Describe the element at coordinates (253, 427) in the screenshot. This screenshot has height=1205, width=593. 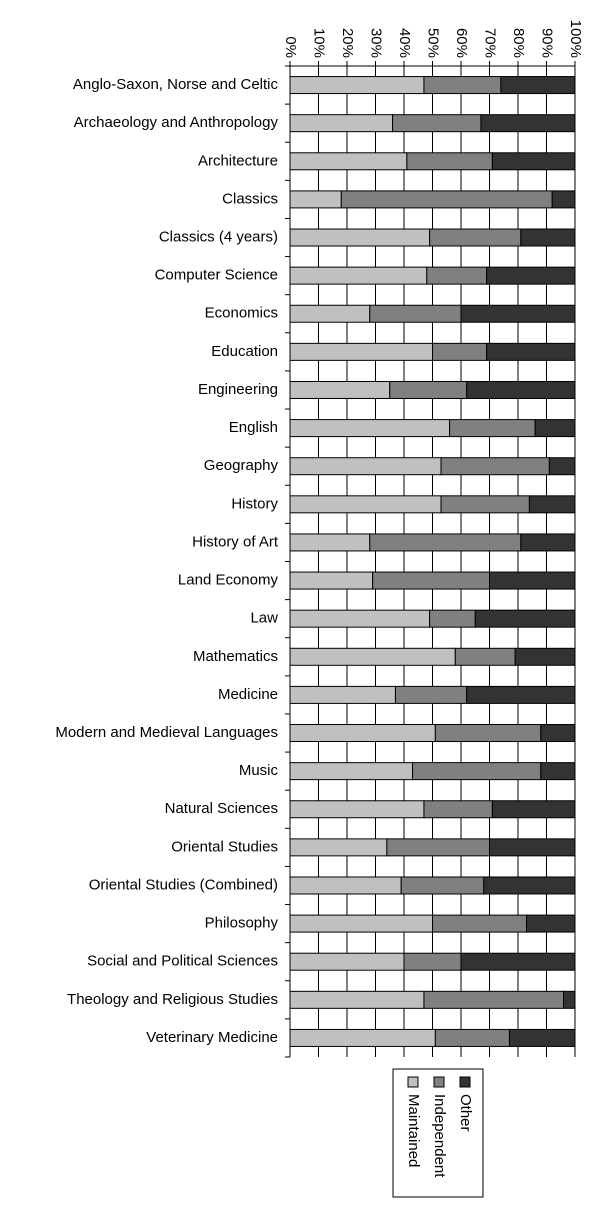
I see `category-label: English` at that location.